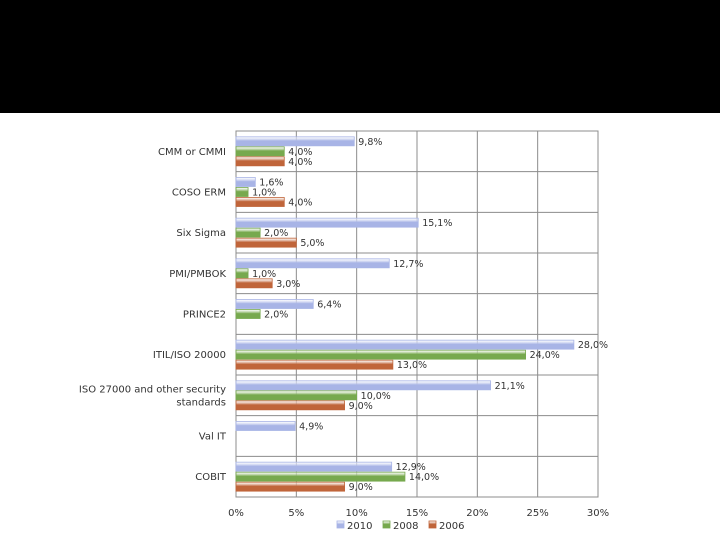 Image resolution: width=720 pixels, height=544 pixels. Describe the element at coordinates (432, 524) in the screenshot. I see `legend-swatch-2006` at that location.